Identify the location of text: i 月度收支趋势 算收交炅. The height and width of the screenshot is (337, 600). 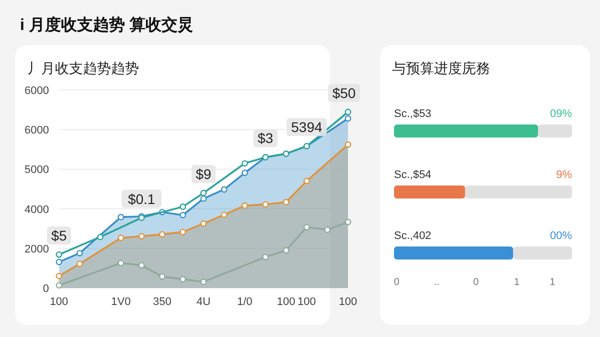
(107, 24).